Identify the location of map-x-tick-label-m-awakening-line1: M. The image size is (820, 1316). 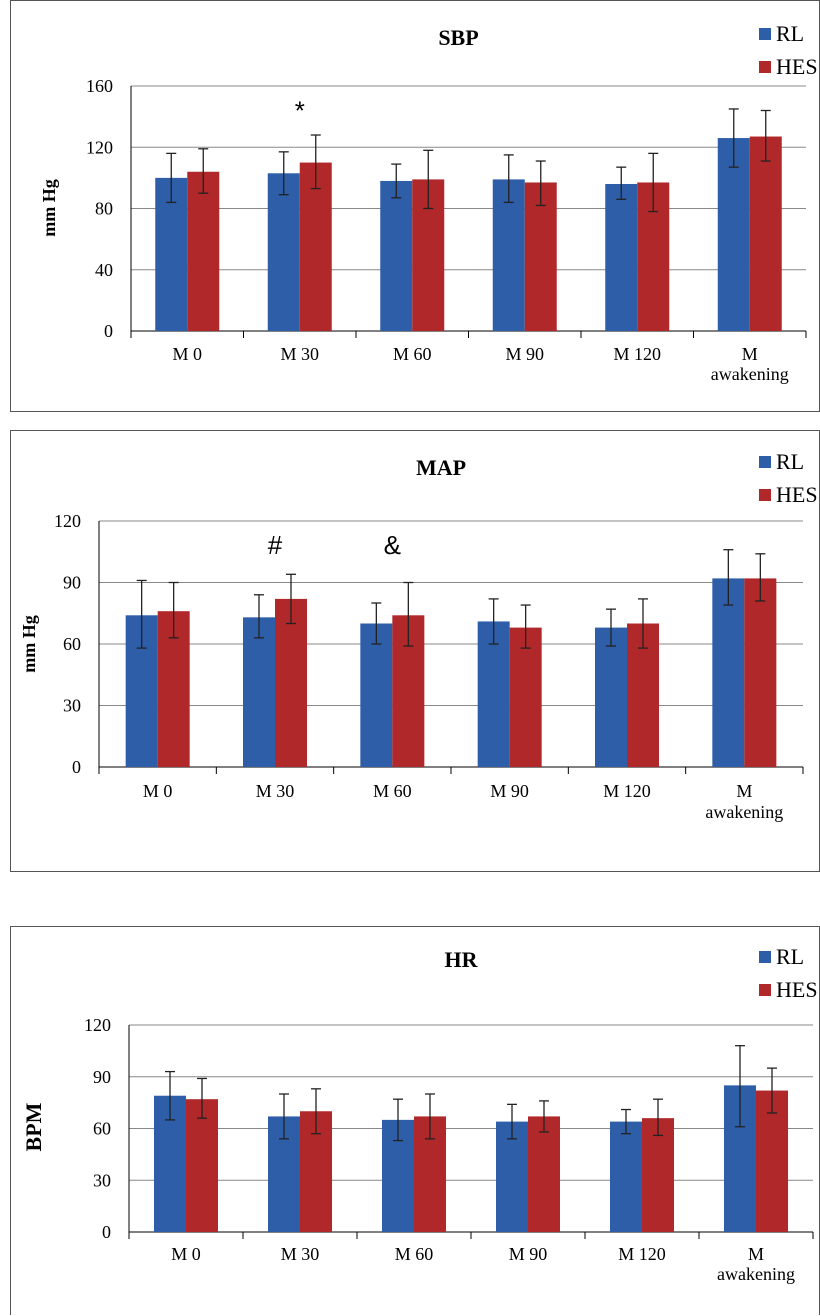
(744, 791).